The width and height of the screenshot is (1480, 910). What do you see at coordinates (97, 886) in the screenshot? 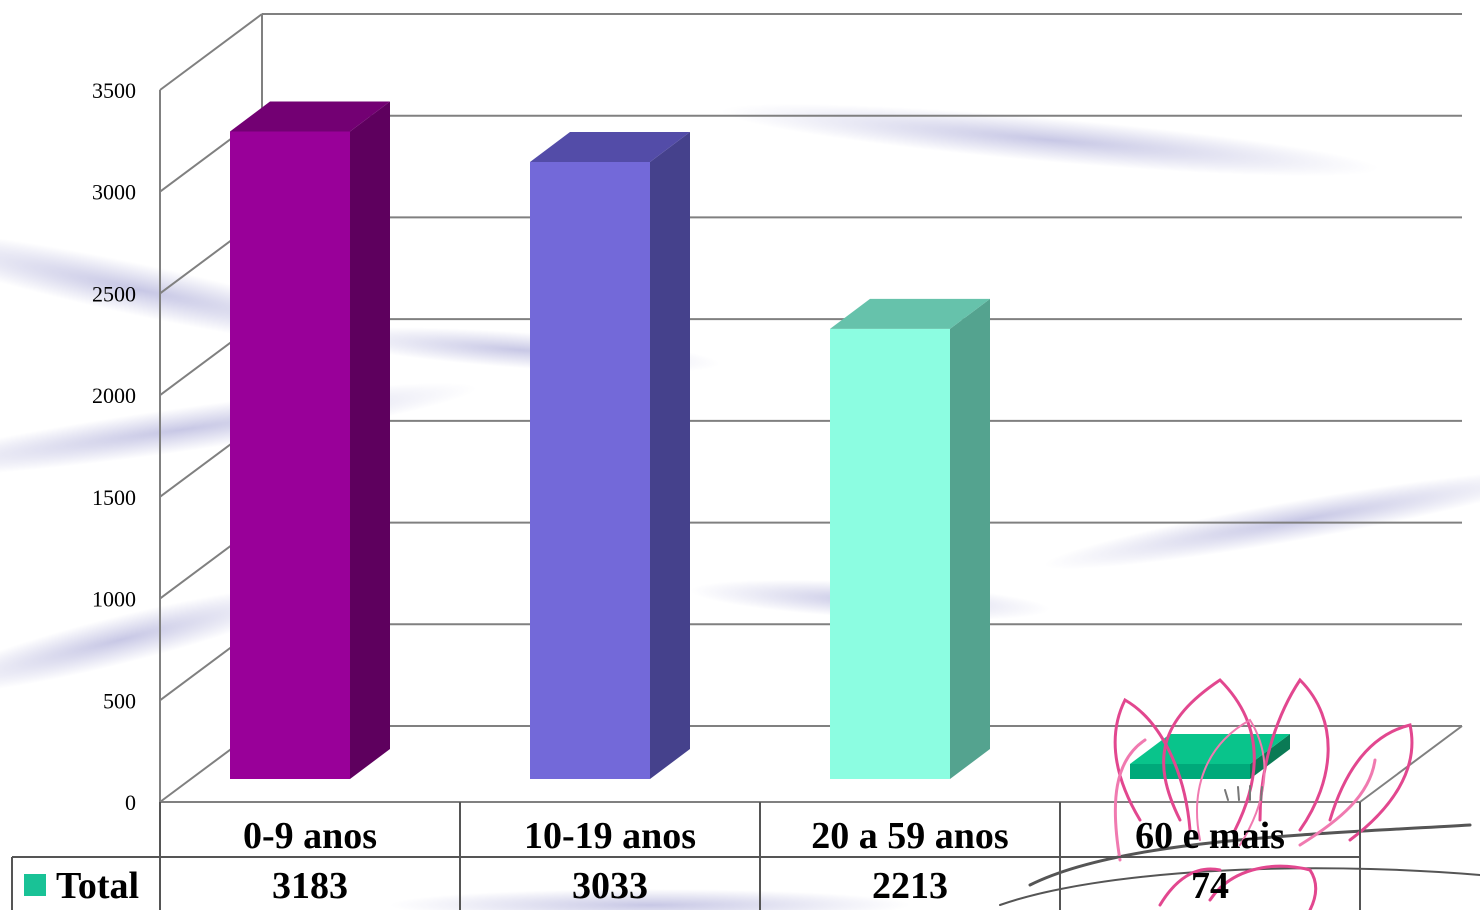
I see `legend-series-label: Total` at bounding box center [97, 886].